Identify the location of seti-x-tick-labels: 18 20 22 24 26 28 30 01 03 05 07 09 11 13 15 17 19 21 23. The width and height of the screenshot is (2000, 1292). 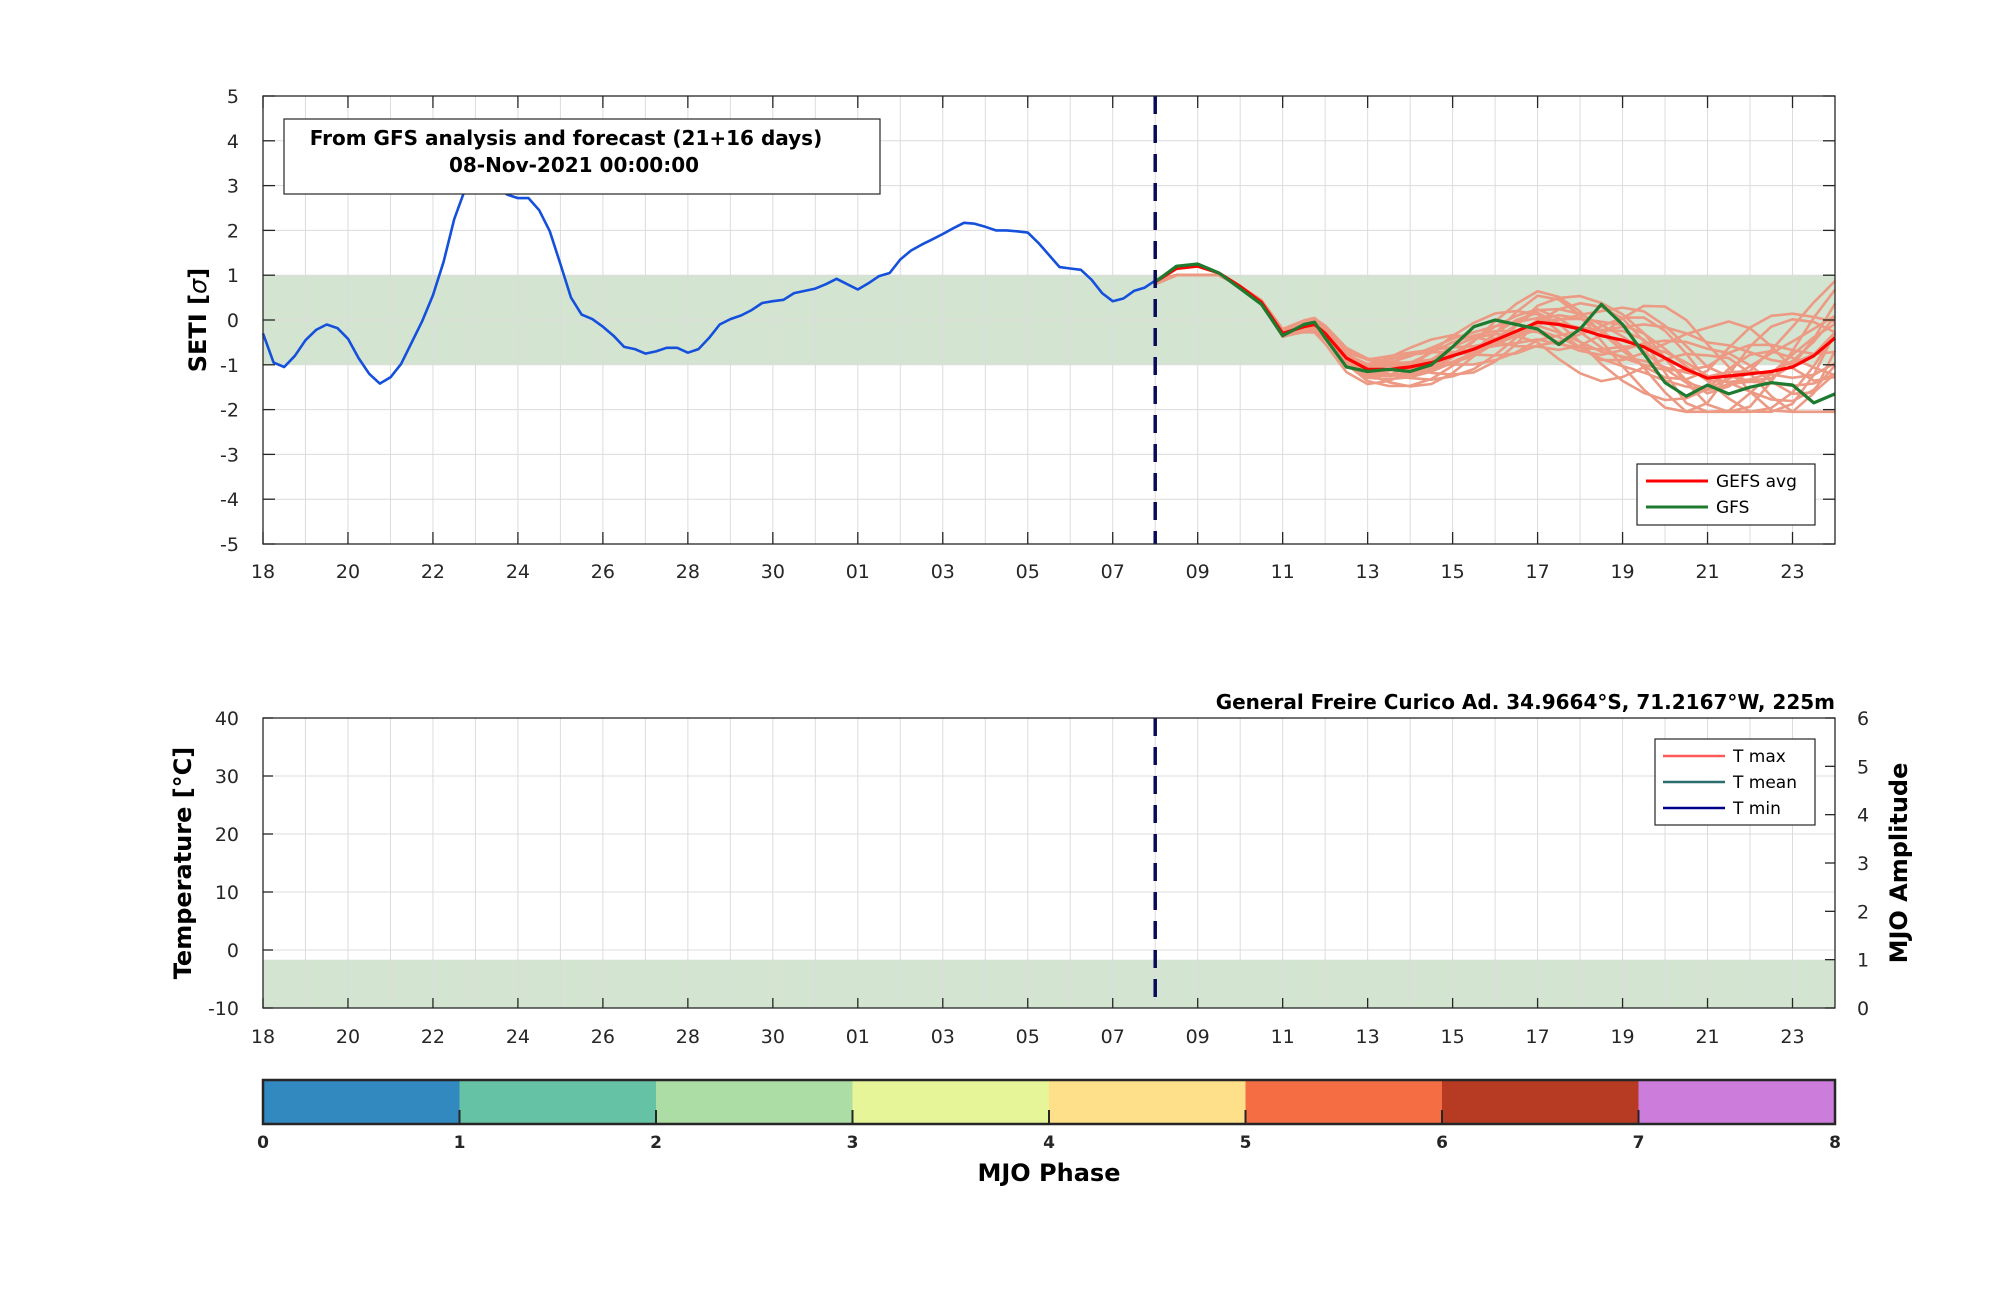
(1028, 572).